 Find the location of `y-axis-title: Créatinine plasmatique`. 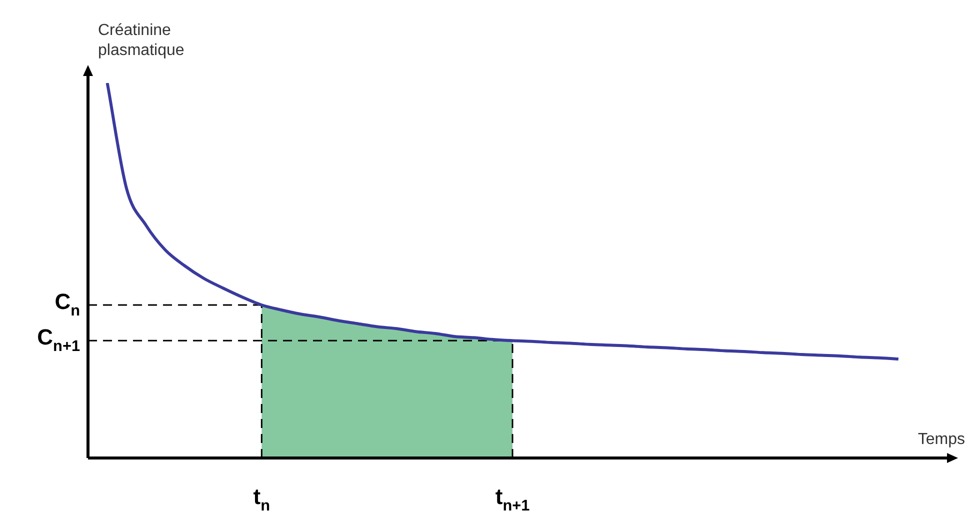

y-axis-title: Créatinine plasmatique is located at coordinates (141, 40).